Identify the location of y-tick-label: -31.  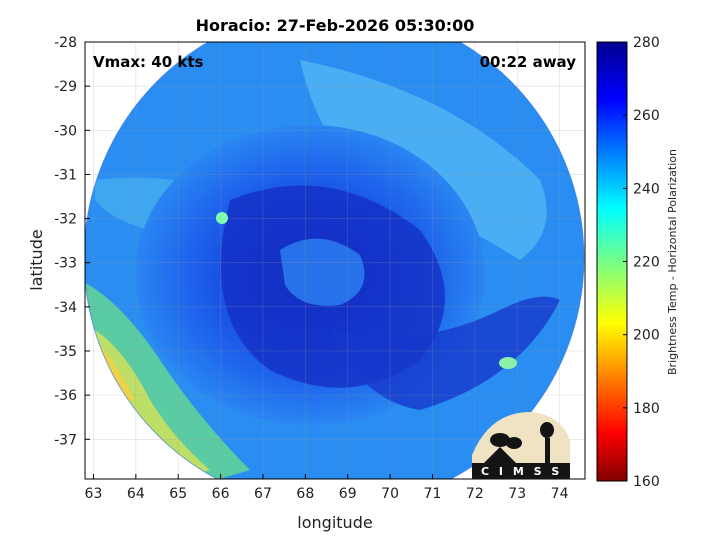
(65, 175).